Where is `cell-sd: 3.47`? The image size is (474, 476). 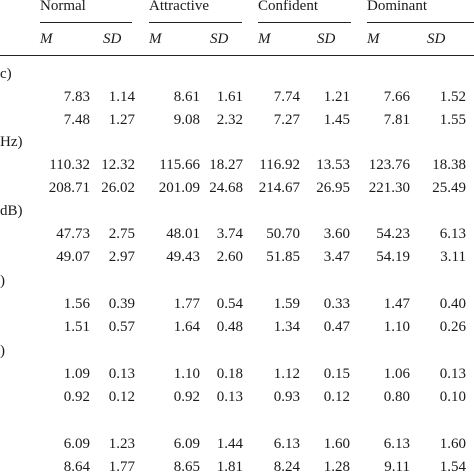
cell-sd: 3.47 is located at coordinates (336, 257).